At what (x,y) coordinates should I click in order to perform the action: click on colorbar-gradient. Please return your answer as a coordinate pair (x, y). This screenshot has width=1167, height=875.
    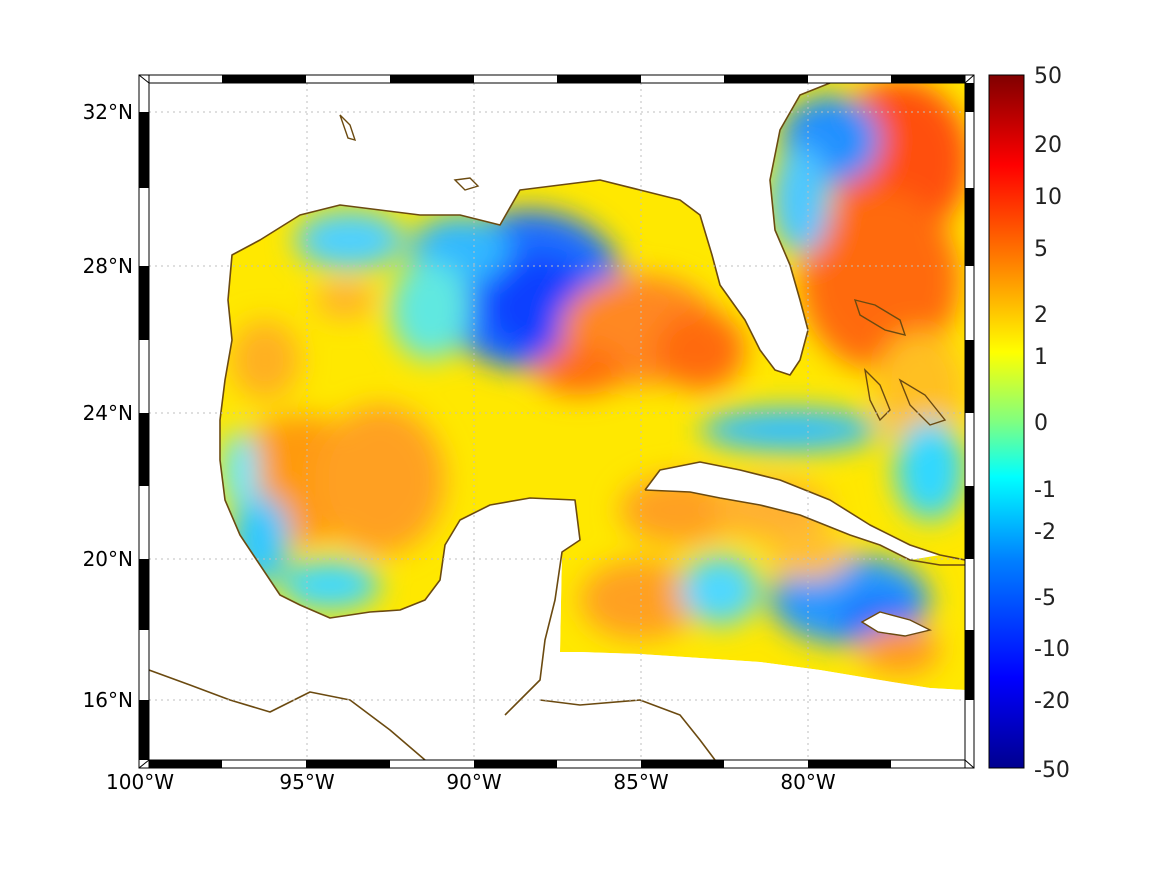
    Looking at the image, I should click on (1006, 421).